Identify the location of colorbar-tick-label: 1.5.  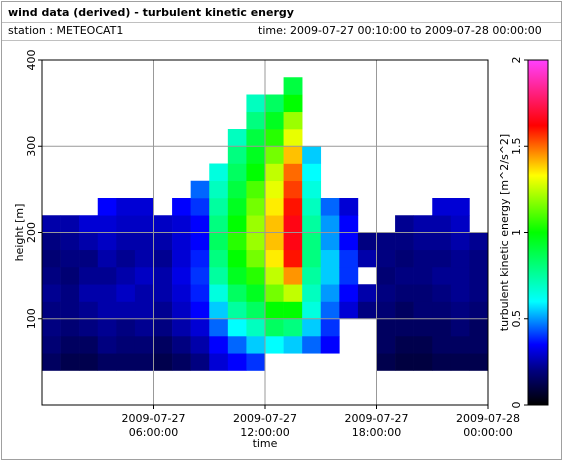
(516, 147).